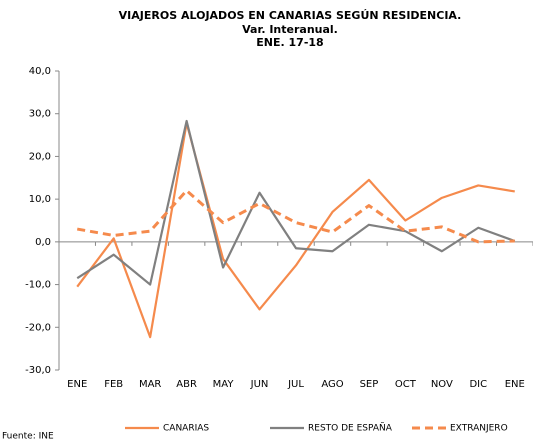  I want to click on legend-label: CANARIAS, so click(186, 429).